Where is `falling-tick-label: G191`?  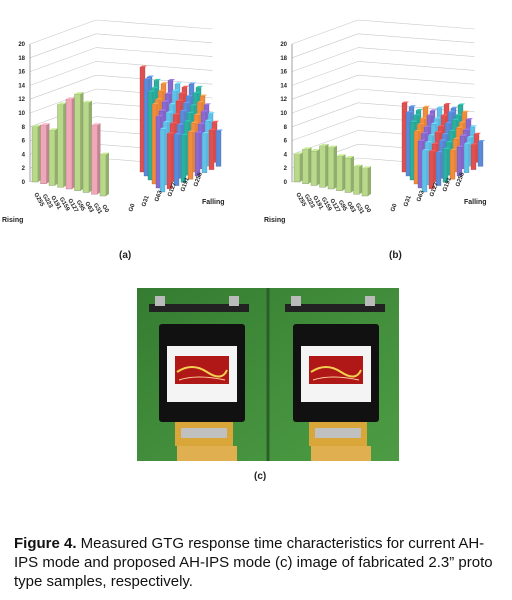 falling-tick-label: G191 is located at coordinates (447, 184).